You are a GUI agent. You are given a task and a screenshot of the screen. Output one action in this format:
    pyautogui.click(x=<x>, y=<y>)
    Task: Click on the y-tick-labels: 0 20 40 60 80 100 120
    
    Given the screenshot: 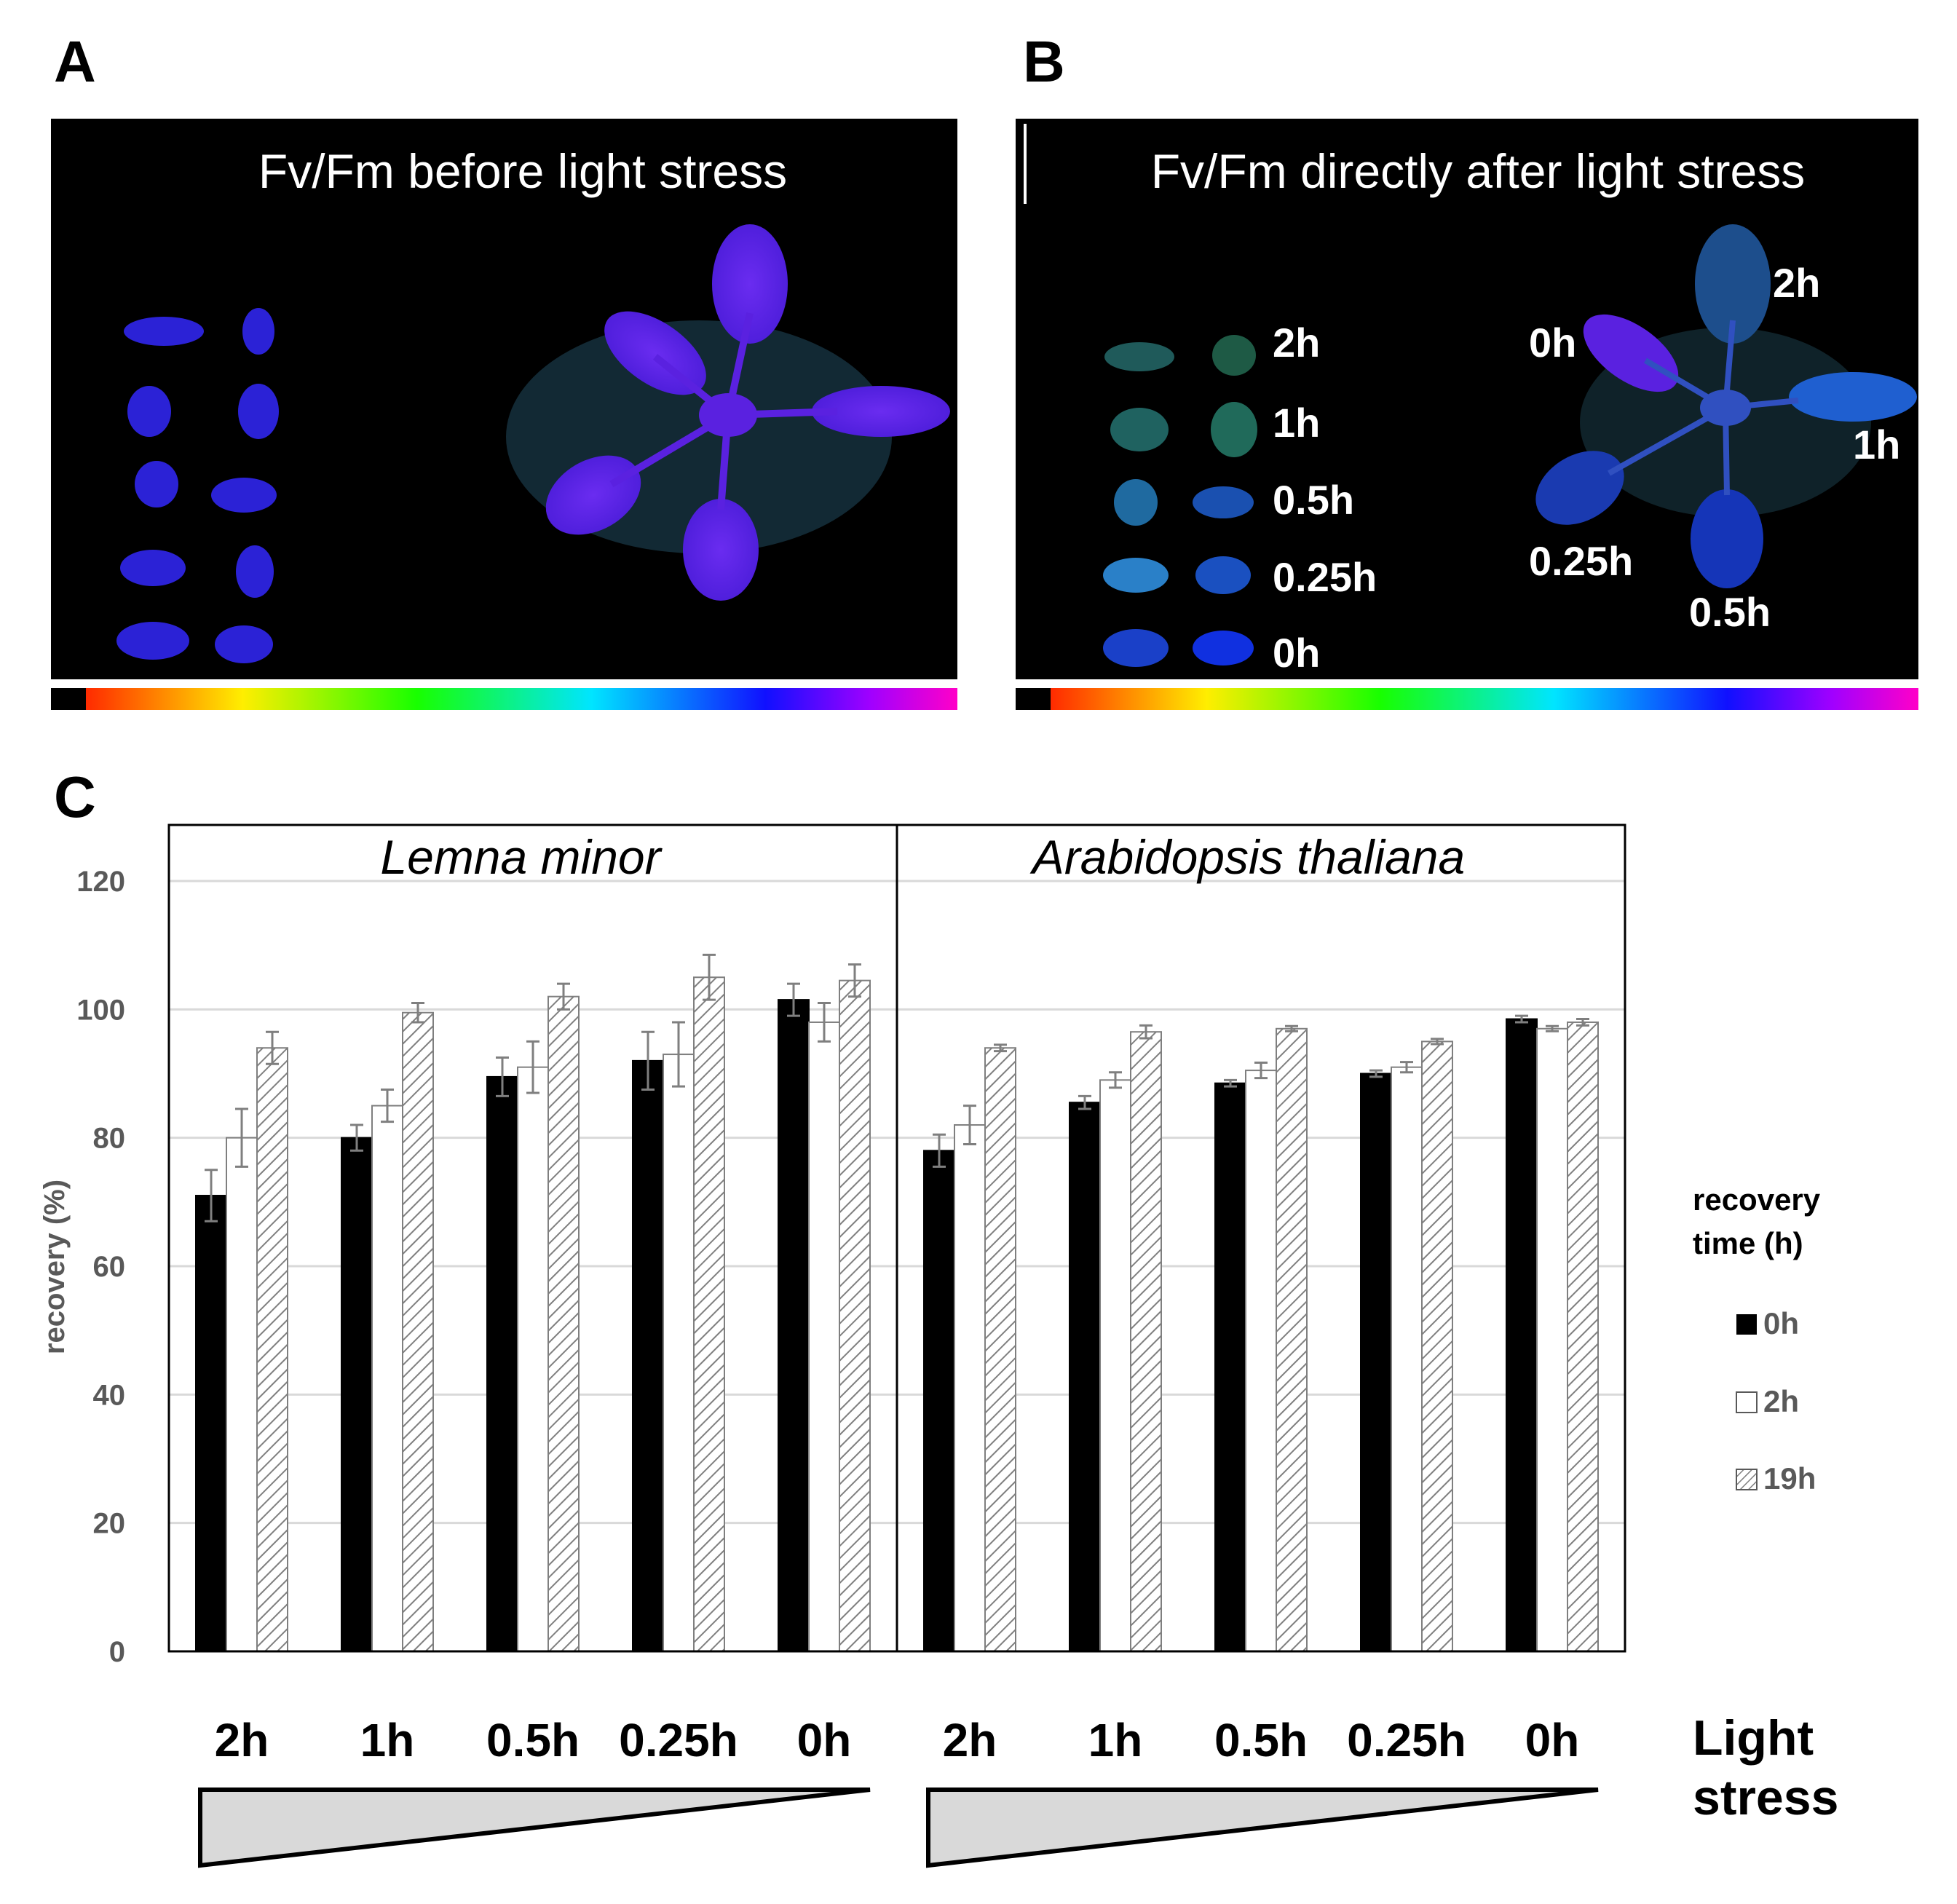 What is the action you would take?
    pyautogui.click(x=100, y=1267)
    